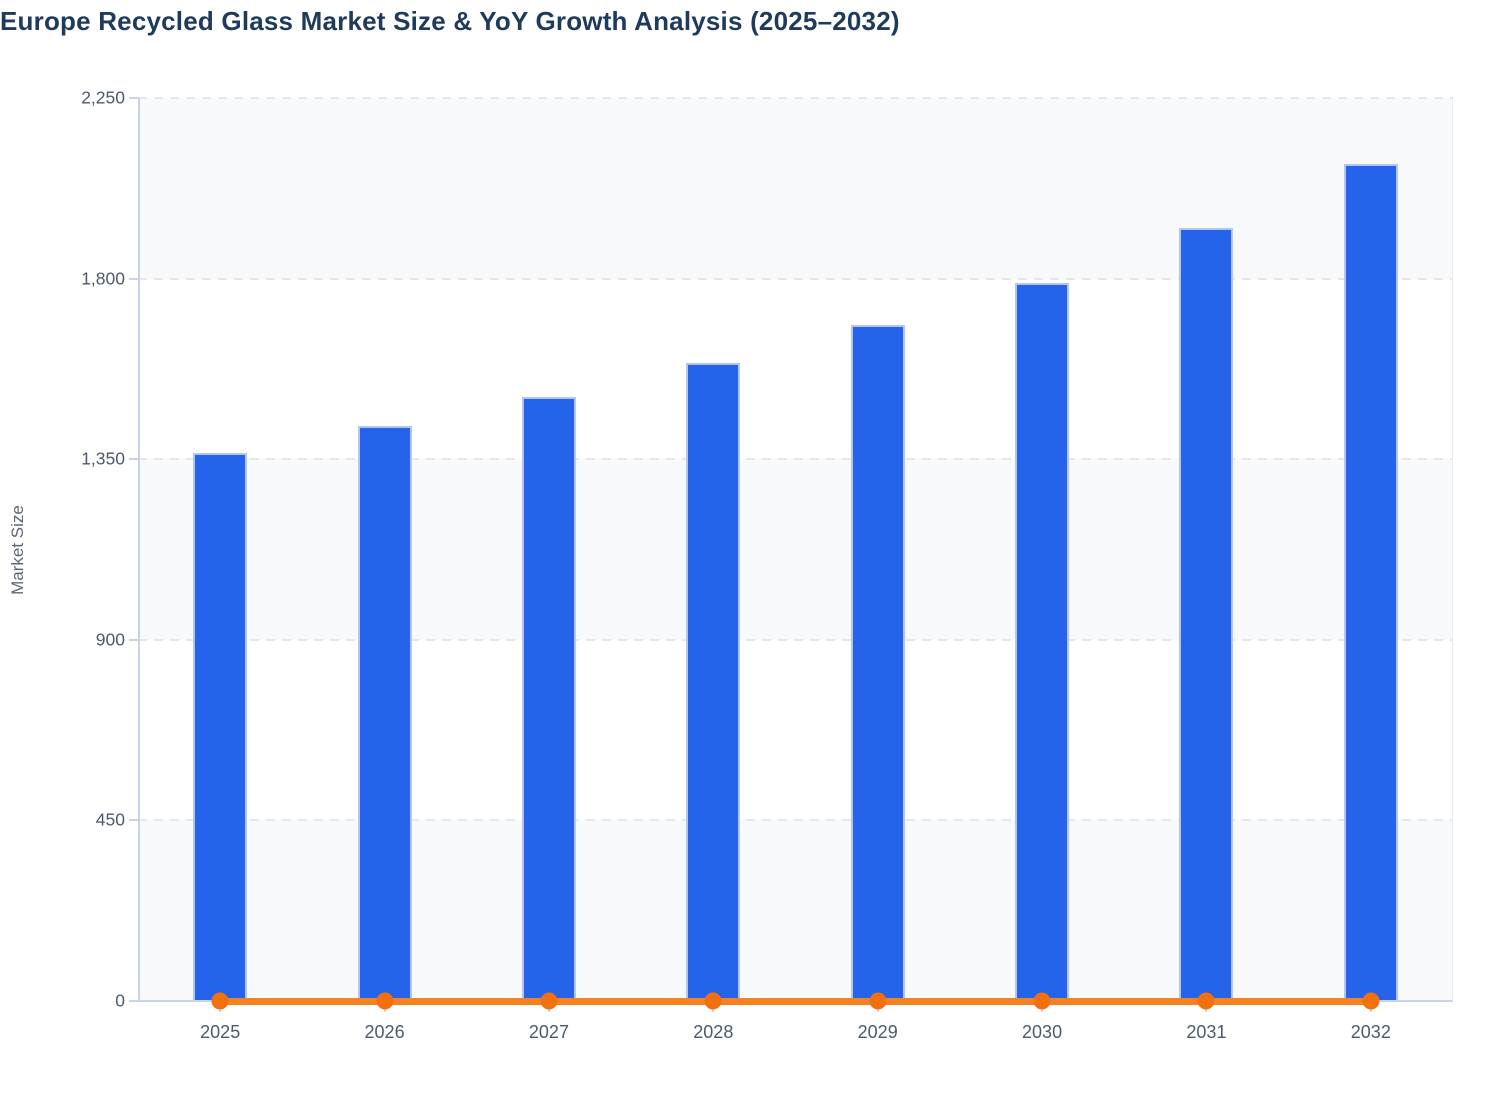  I want to click on plot-right-edge, so click(1452, 549).